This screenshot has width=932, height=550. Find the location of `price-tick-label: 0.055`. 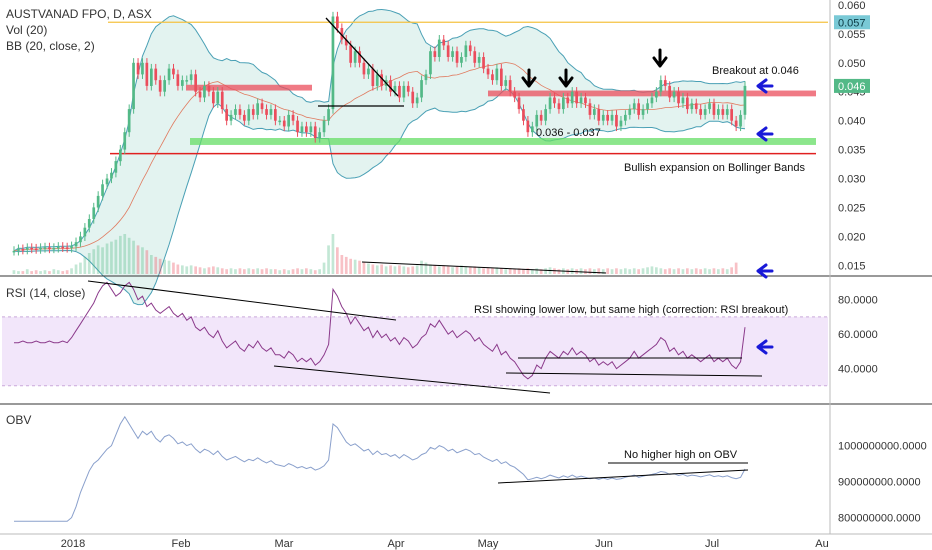

price-tick-label: 0.055 is located at coordinates (852, 35).